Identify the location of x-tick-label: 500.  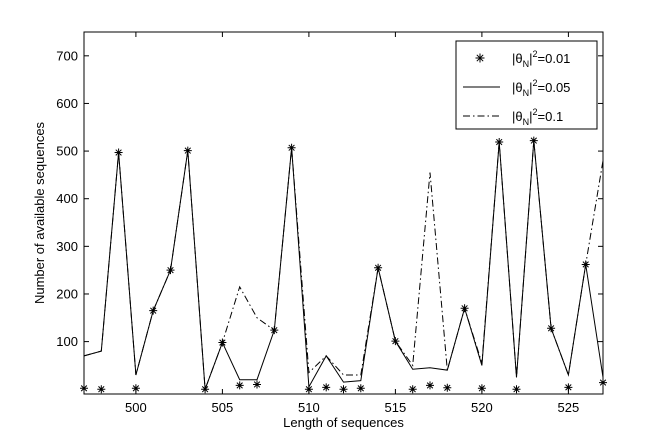
(136, 407).